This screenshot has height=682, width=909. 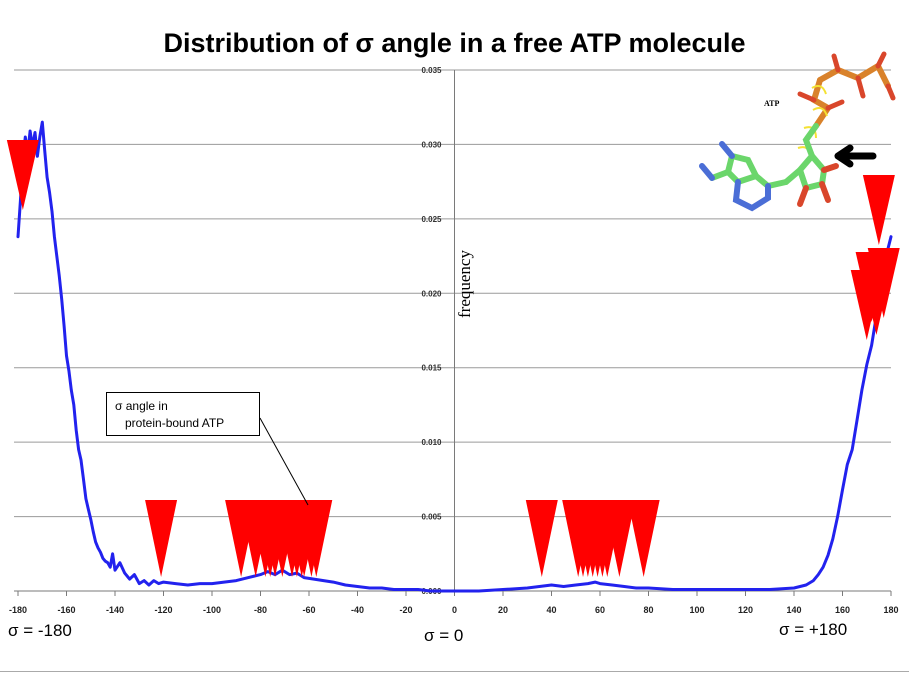 What do you see at coordinates (163, 610) in the screenshot?
I see `x-tick-label: -120` at bounding box center [163, 610].